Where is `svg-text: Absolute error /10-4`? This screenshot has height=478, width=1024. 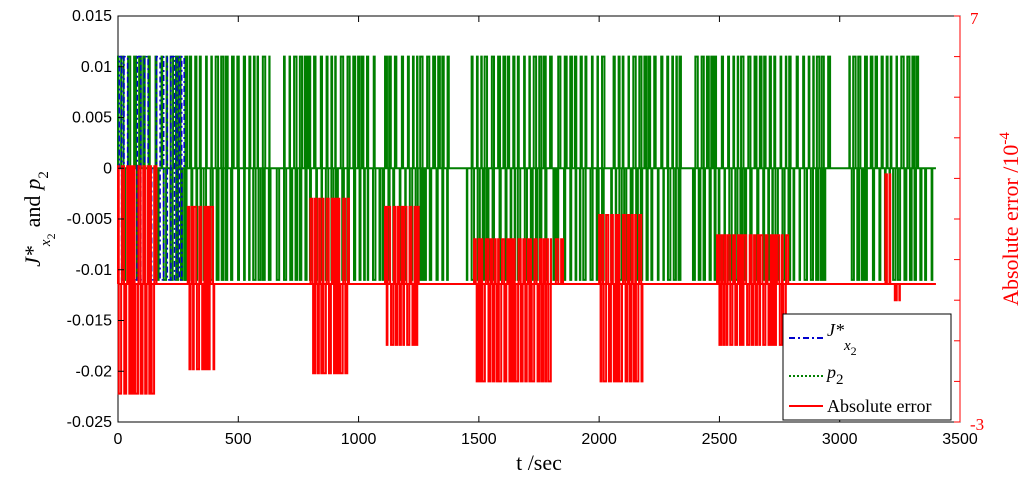
svg-text: Absolute error /10-4 is located at coordinates (1010, 219).